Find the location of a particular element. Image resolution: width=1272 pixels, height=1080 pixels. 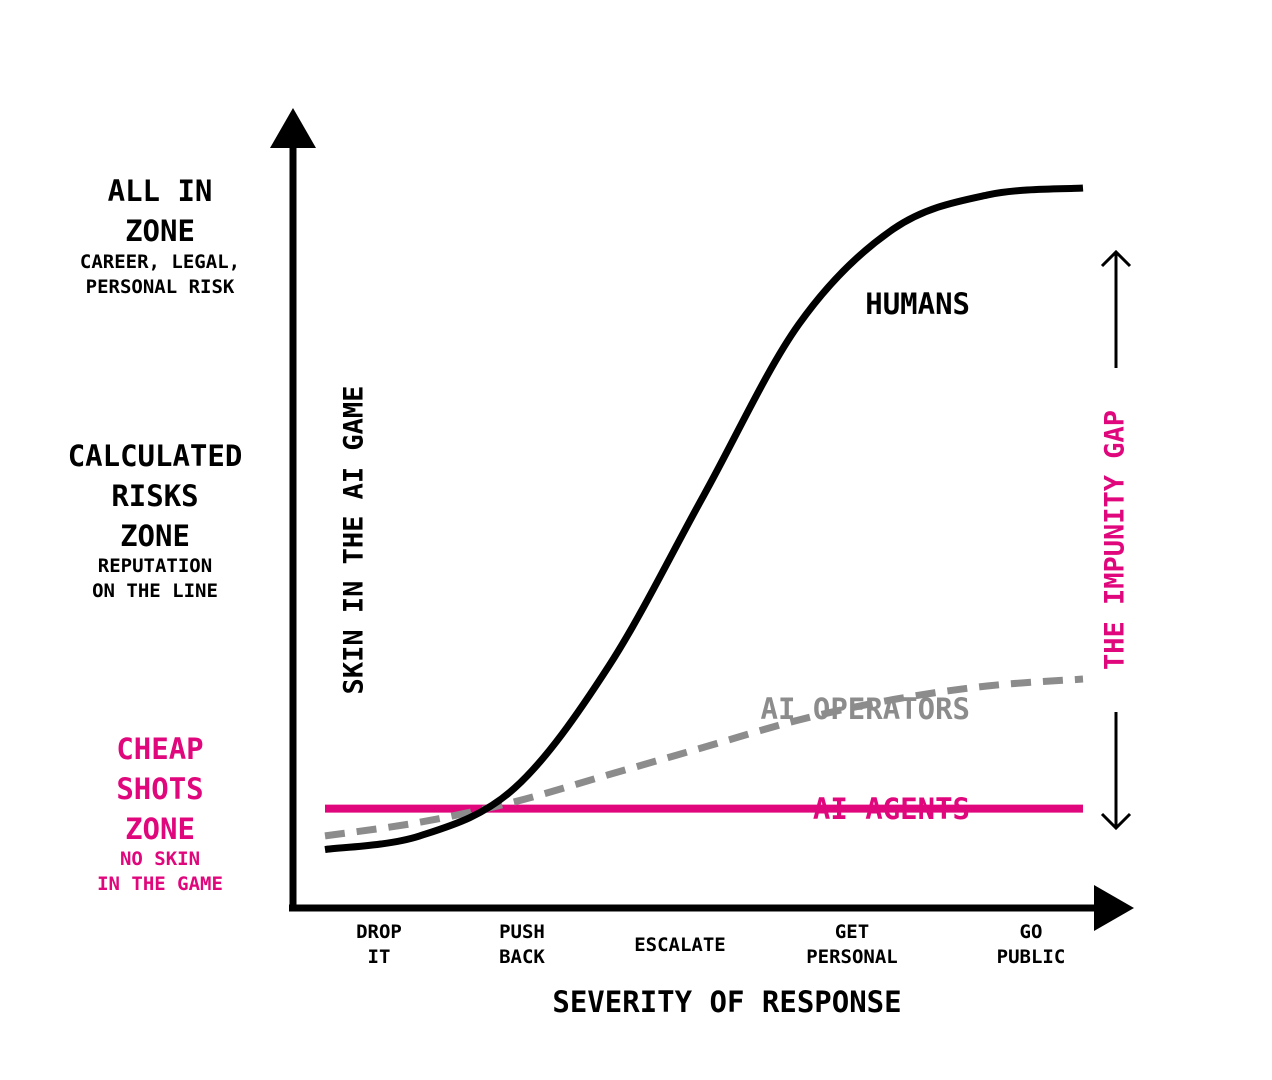

zone-subtitle-line: PERSONAL RISK is located at coordinates (160, 287).